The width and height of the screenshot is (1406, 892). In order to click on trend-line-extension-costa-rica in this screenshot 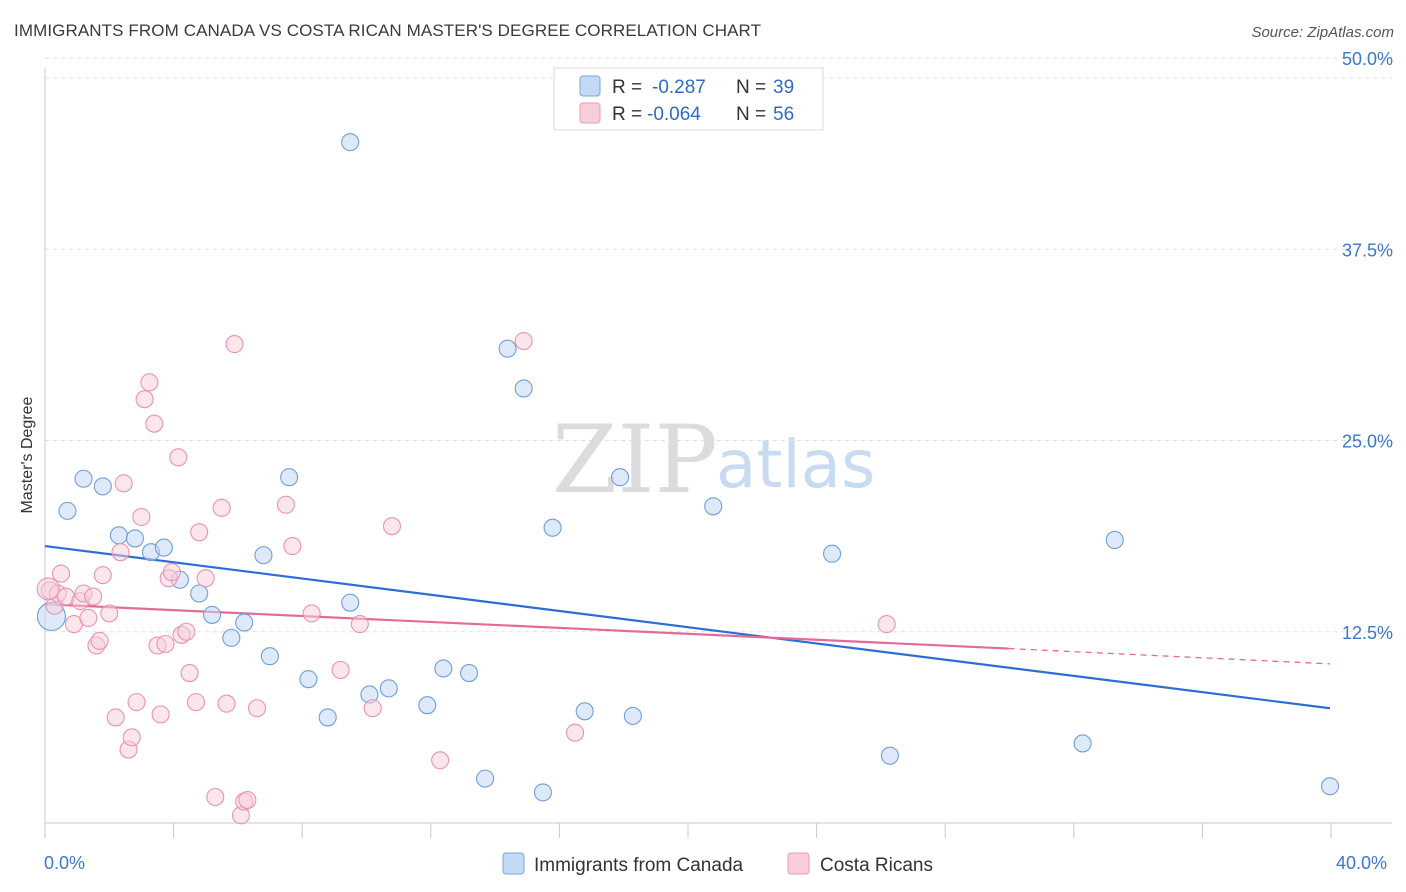, I will do `click(1169, 656)`.